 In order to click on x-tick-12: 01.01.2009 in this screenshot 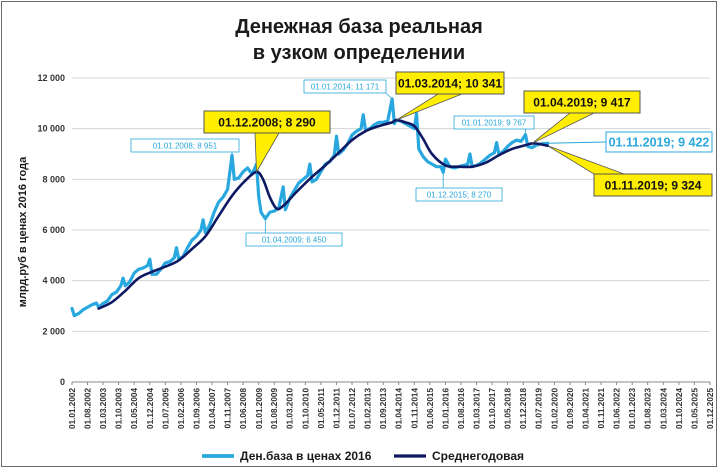, I will do `click(259, 408)`.